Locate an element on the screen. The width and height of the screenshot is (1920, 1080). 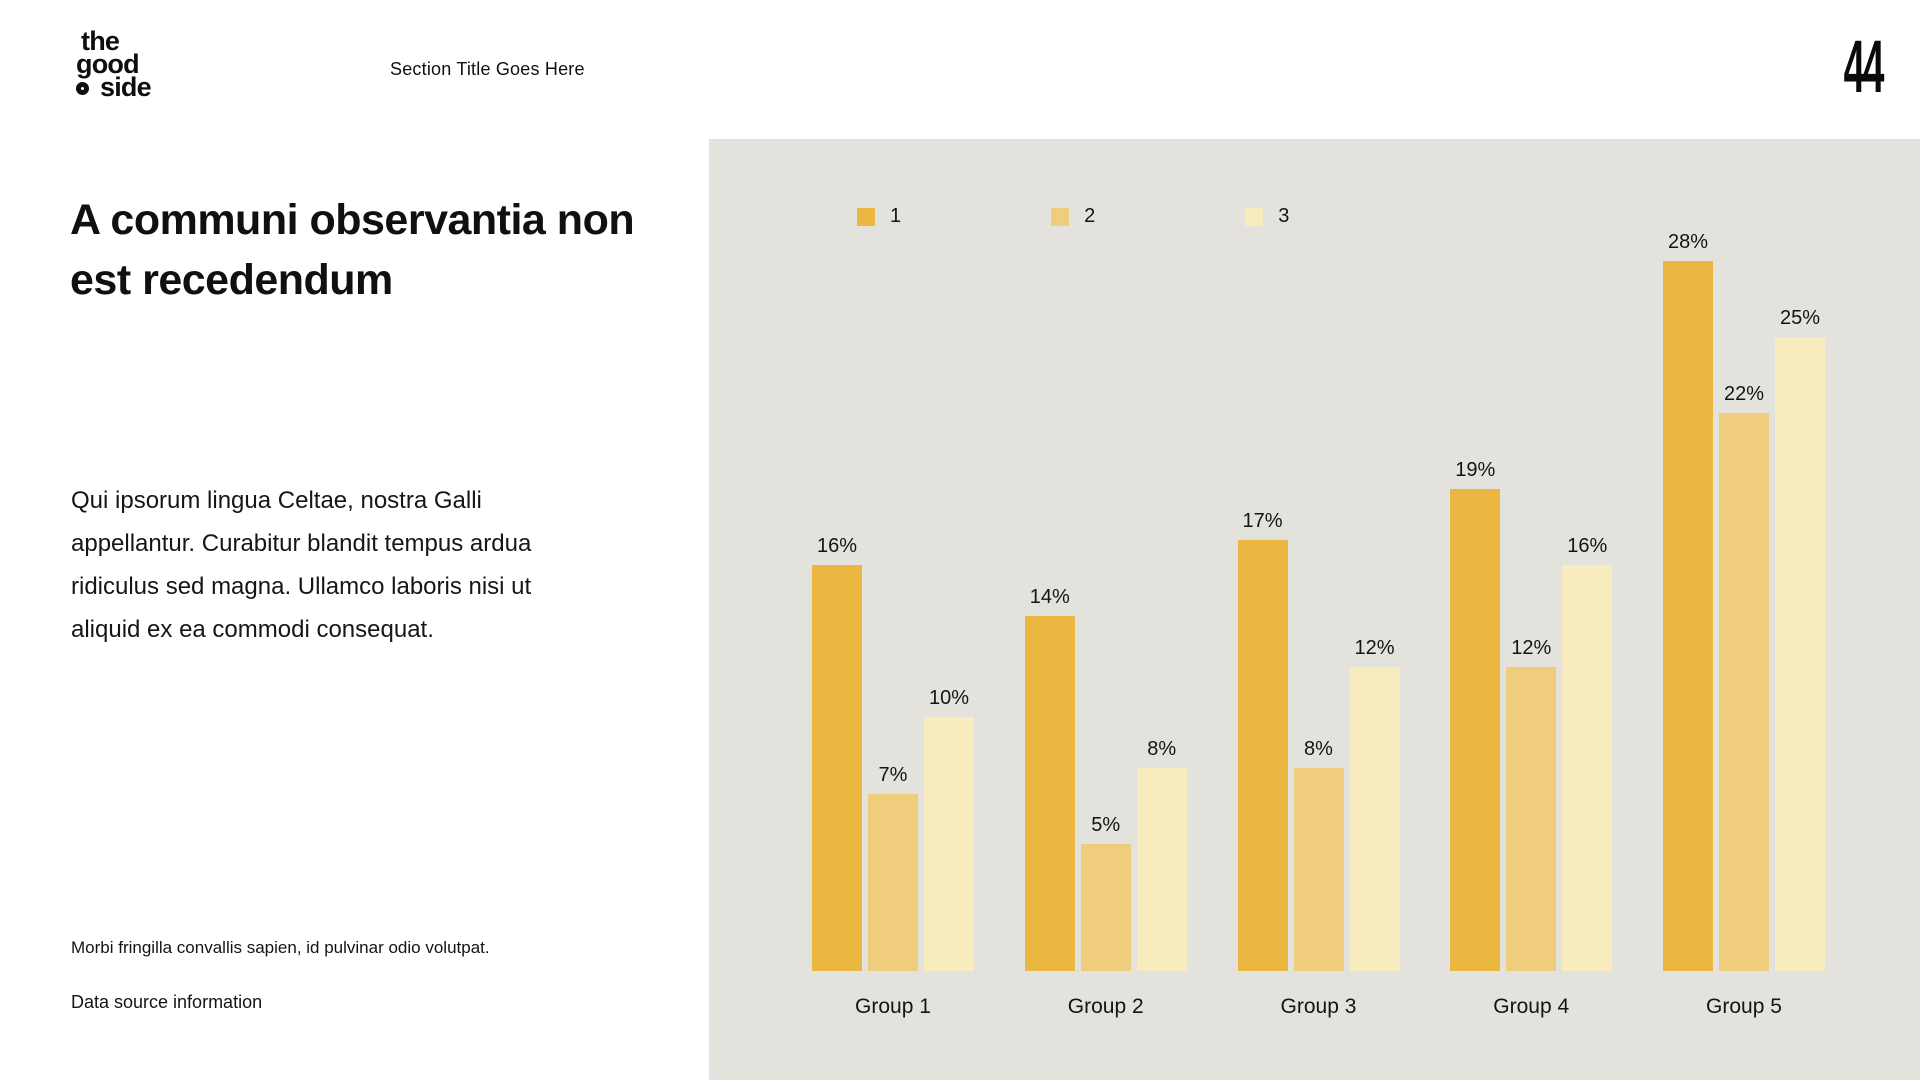
bar-series2-group3: 8% is located at coordinates (1318, 854).